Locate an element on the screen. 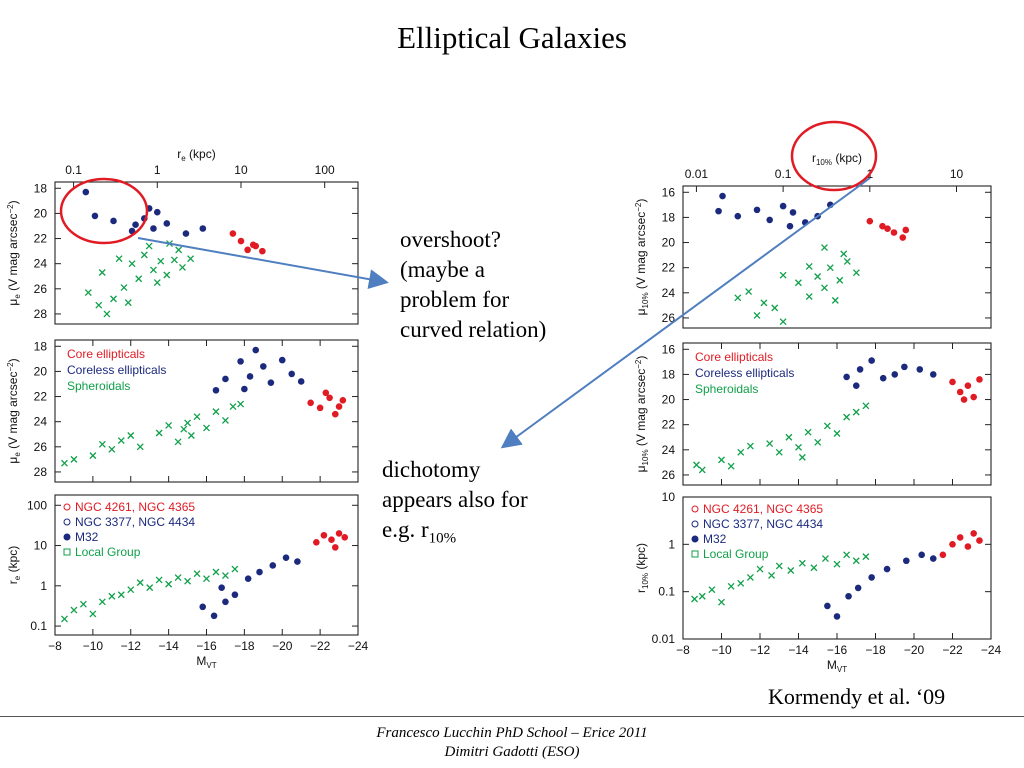 The image size is (1024, 768). footer-line: Dimitri Gadotti (ESO) is located at coordinates (512, 752).